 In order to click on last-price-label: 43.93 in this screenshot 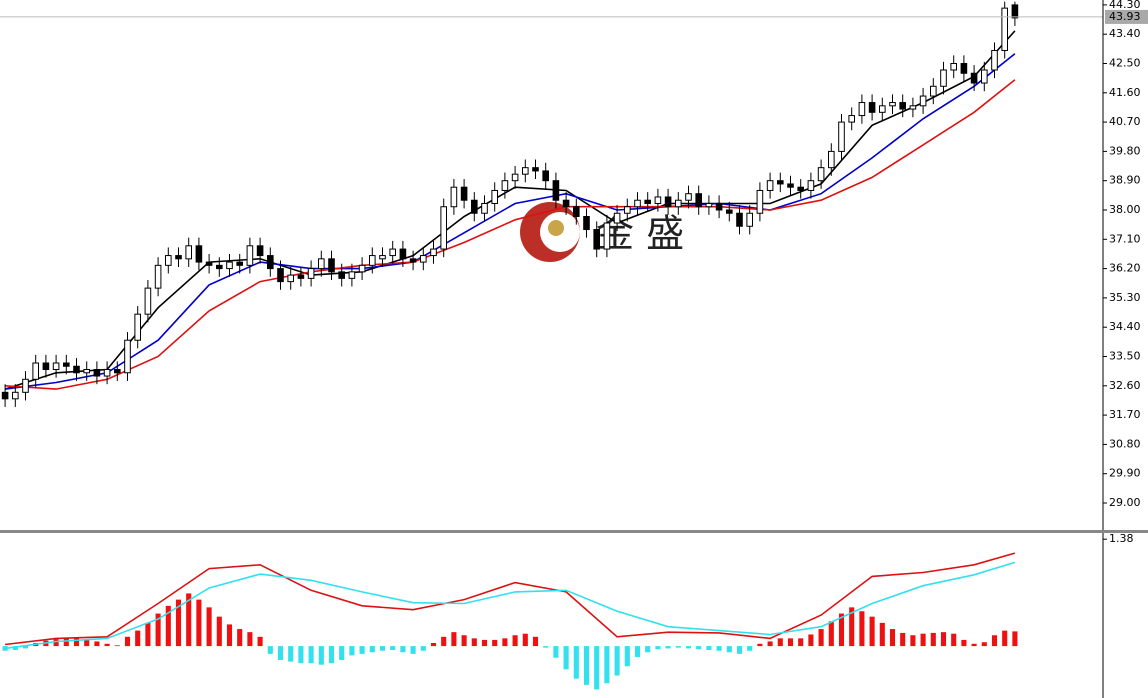, I will do `click(1125, 16)`.